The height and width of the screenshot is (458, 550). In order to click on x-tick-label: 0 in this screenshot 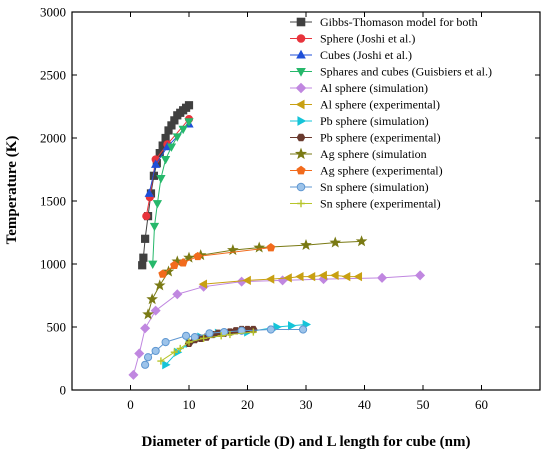, I will do `click(130, 404)`.